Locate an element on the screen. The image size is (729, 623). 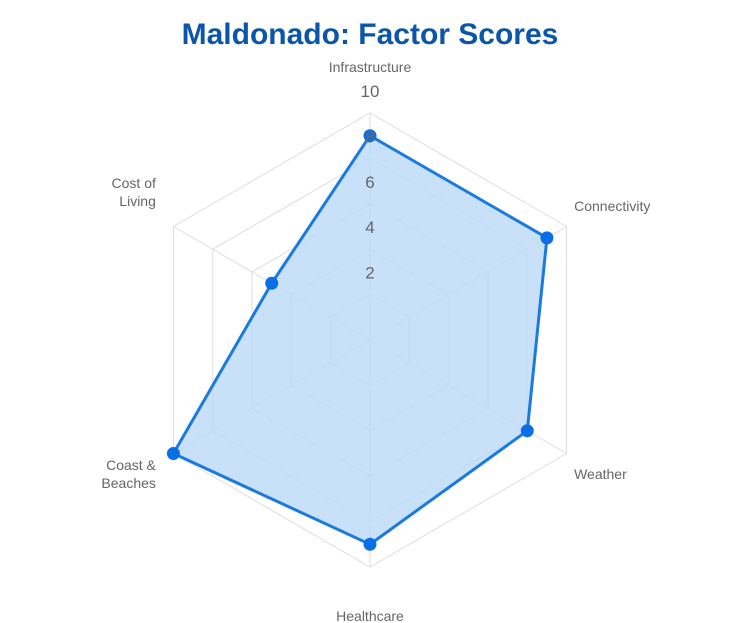
axis-label-3: Healthcare is located at coordinates (370, 615).